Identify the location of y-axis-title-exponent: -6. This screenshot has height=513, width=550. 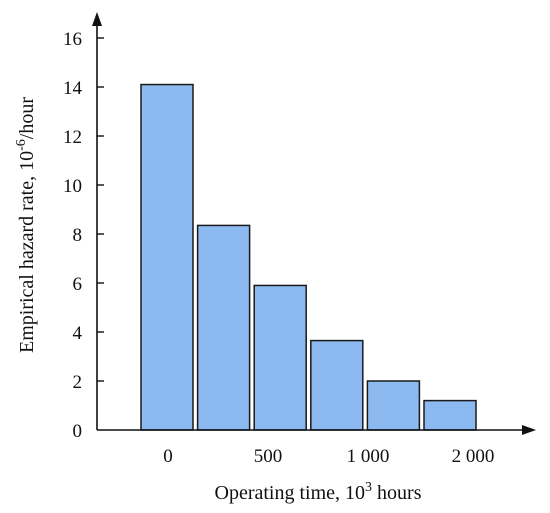
(21, 145).